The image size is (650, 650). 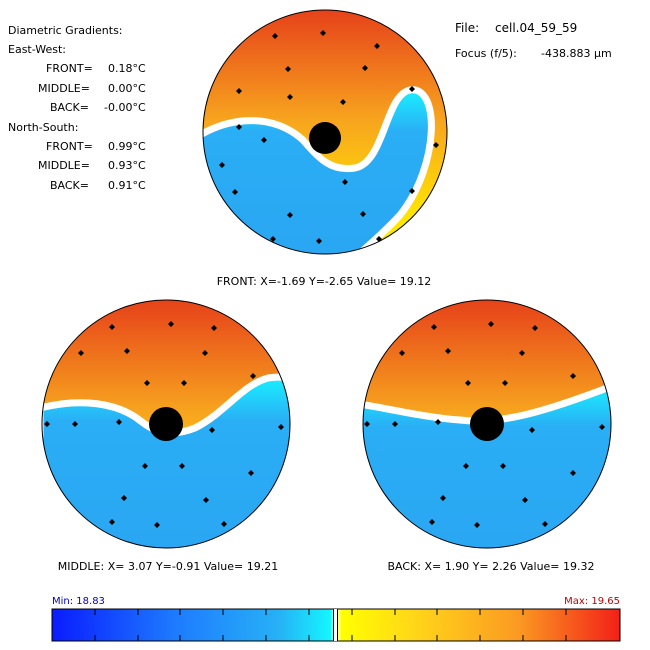 I want to click on gradients-title: Diametric Gradients:, so click(x=65, y=30).